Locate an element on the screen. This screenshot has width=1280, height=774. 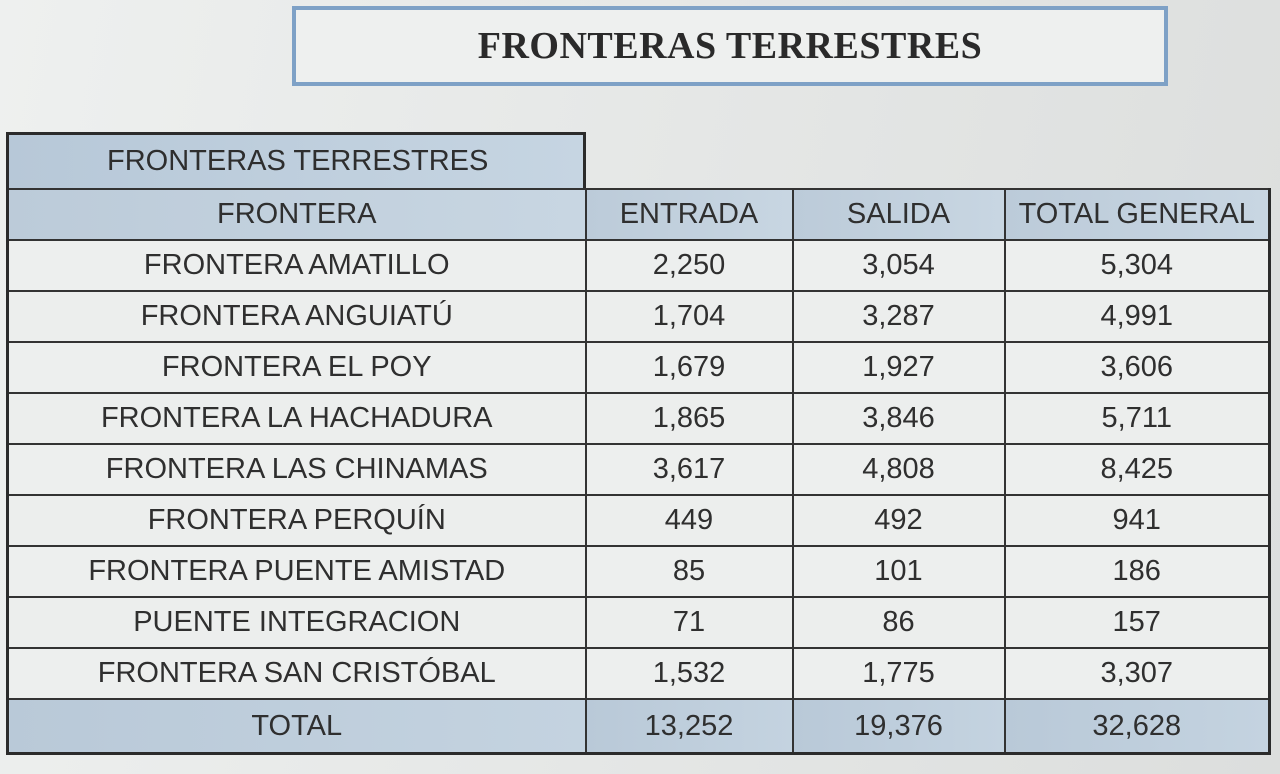
cell-frontera: FRONTERA SAN CRISTÓBAL is located at coordinates (296, 673).